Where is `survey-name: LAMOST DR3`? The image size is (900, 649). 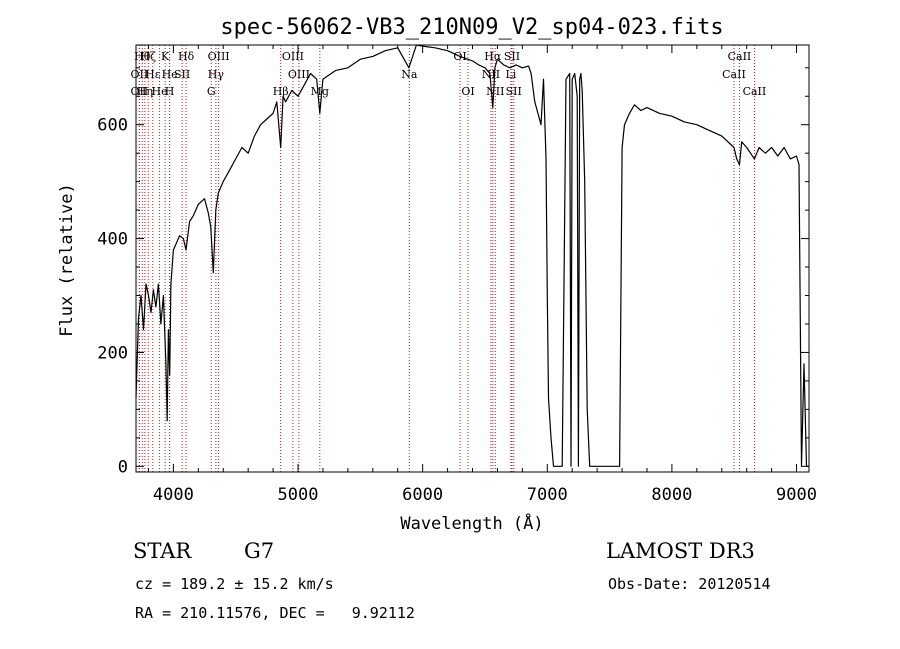
survey-name: LAMOST DR3 is located at coordinates (680, 551).